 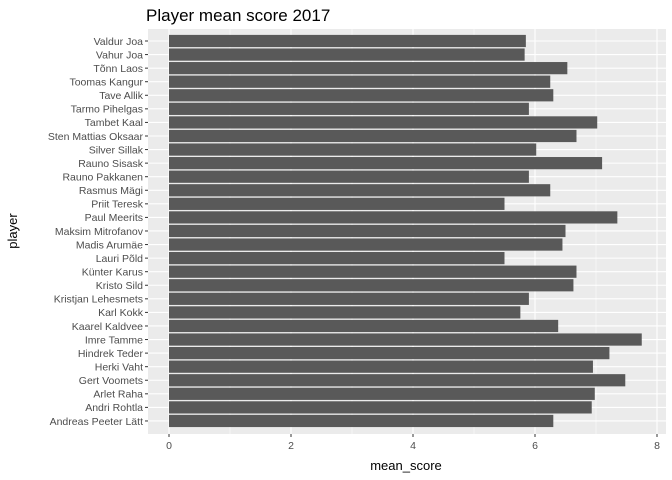 What do you see at coordinates (118, 395) in the screenshot?
I see `y-tick-label: Arlet Raha` at bounding box center [118, 395].